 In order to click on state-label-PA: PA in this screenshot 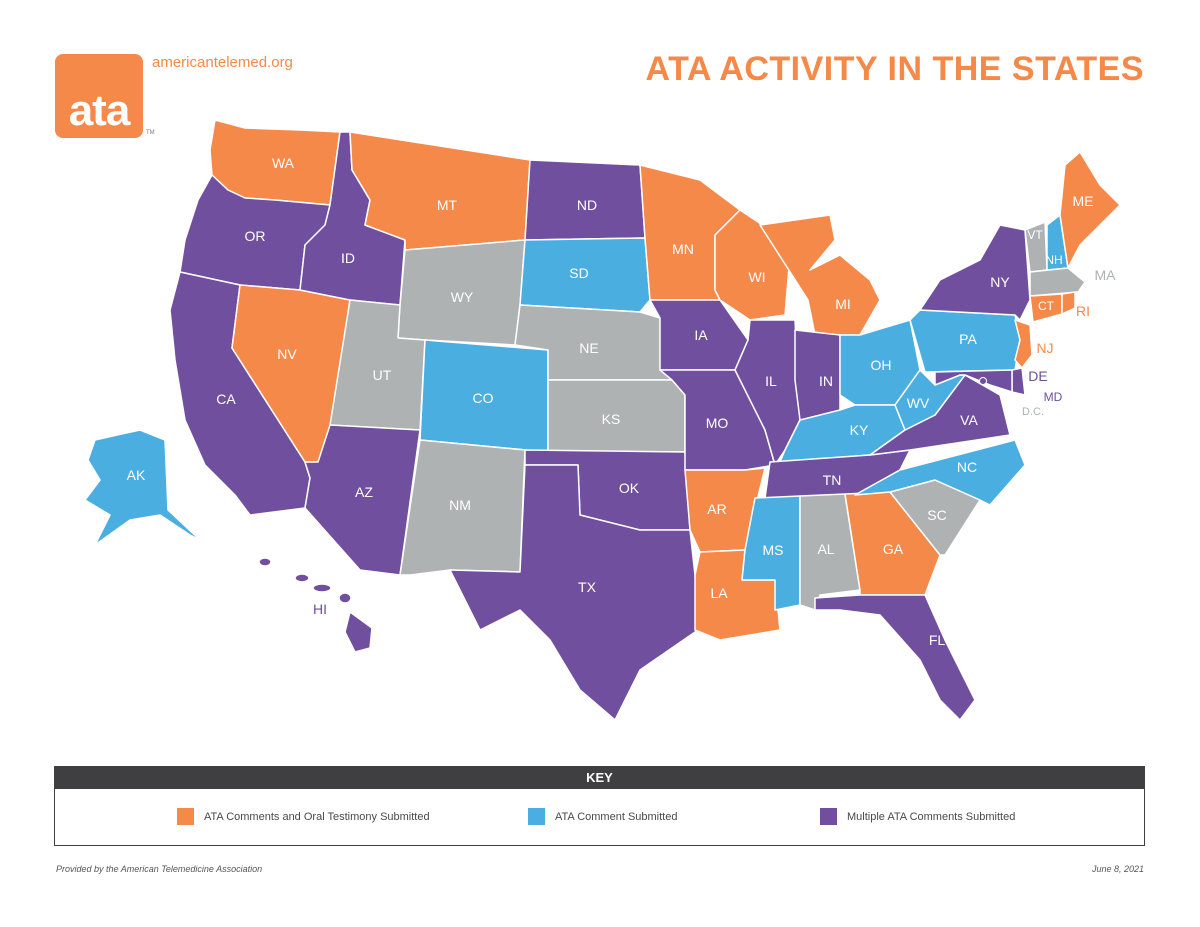, I will do `click(968, 339)`.